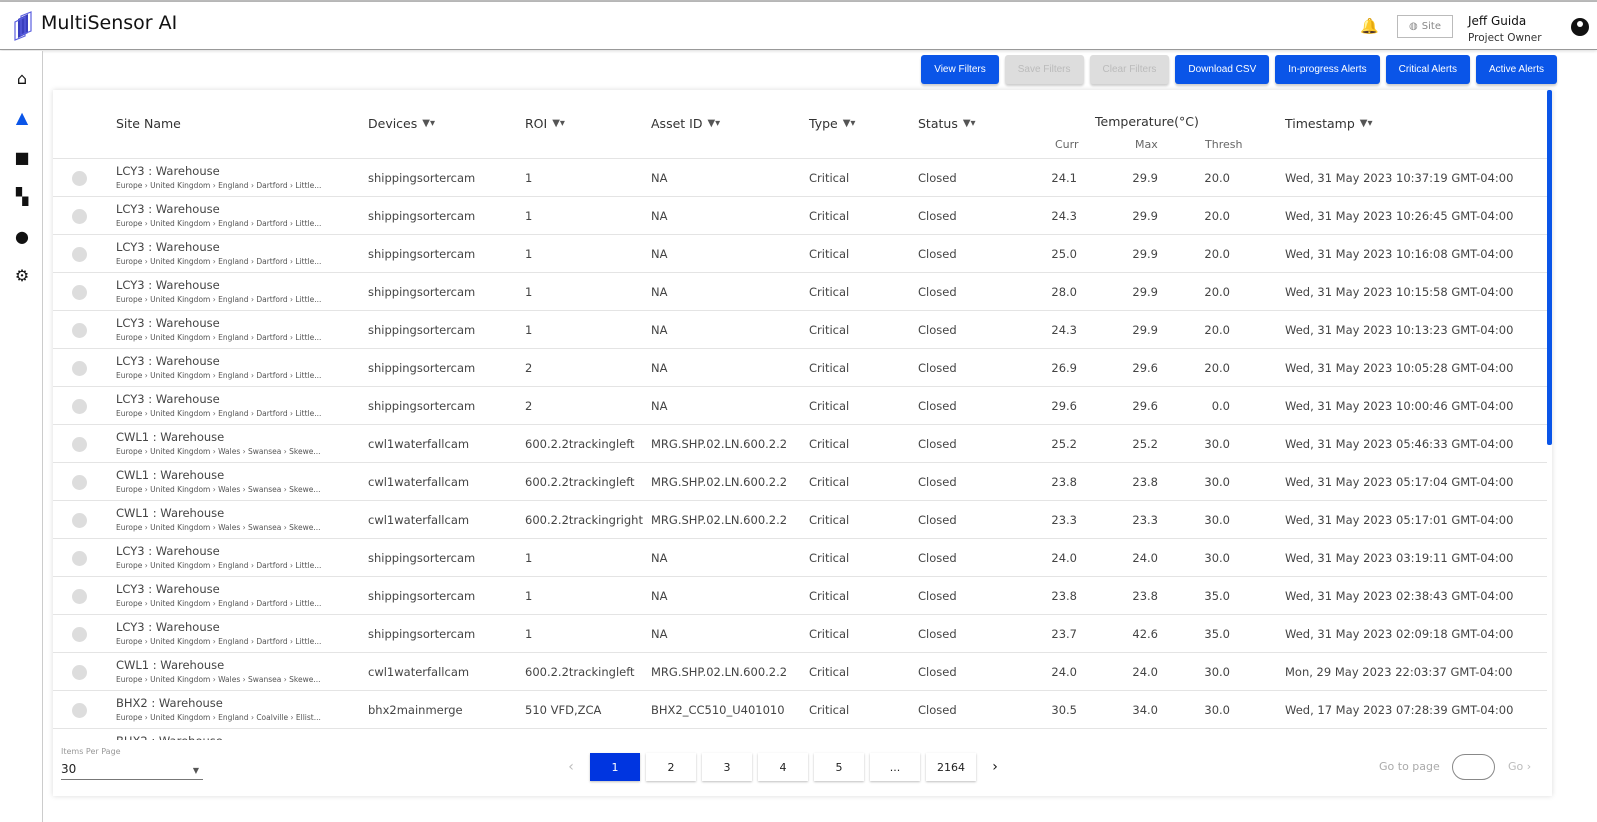 The width and height of the screenshot is (1597, 822). What do you see at coordinates (22, 275) in the screenshot?
I see `gear-icon: ⚙` at bounding box center [22, 275].